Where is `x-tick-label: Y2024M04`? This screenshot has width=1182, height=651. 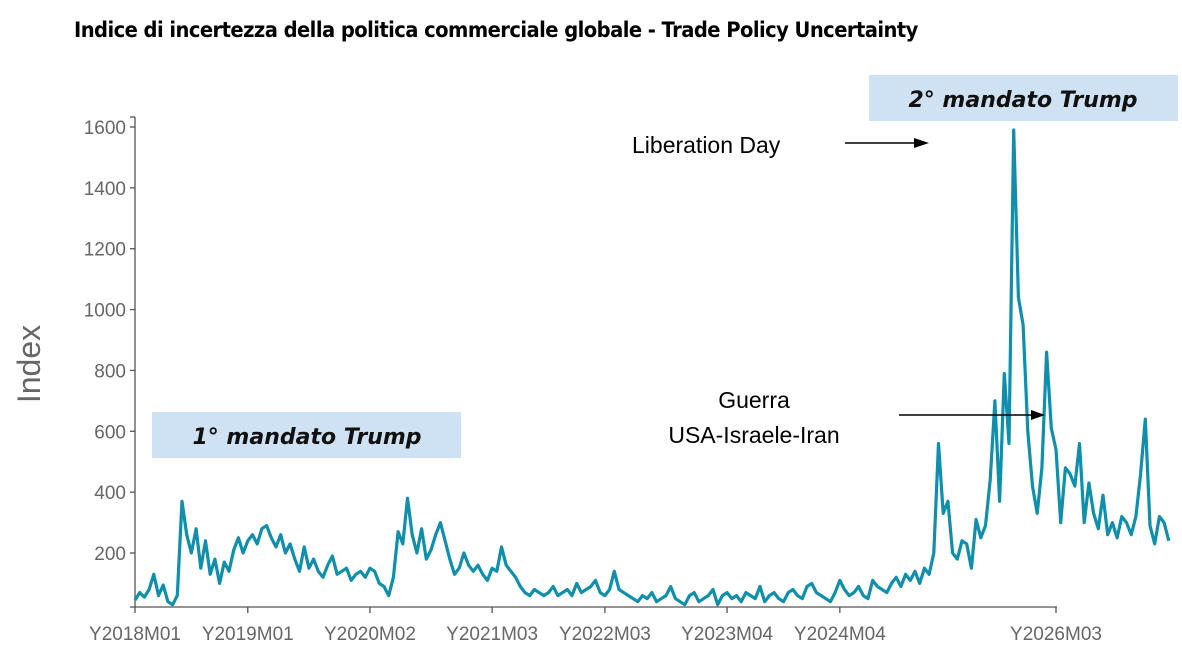
x-tick-label: Y2024M04 is located at coordinates (840, 634).